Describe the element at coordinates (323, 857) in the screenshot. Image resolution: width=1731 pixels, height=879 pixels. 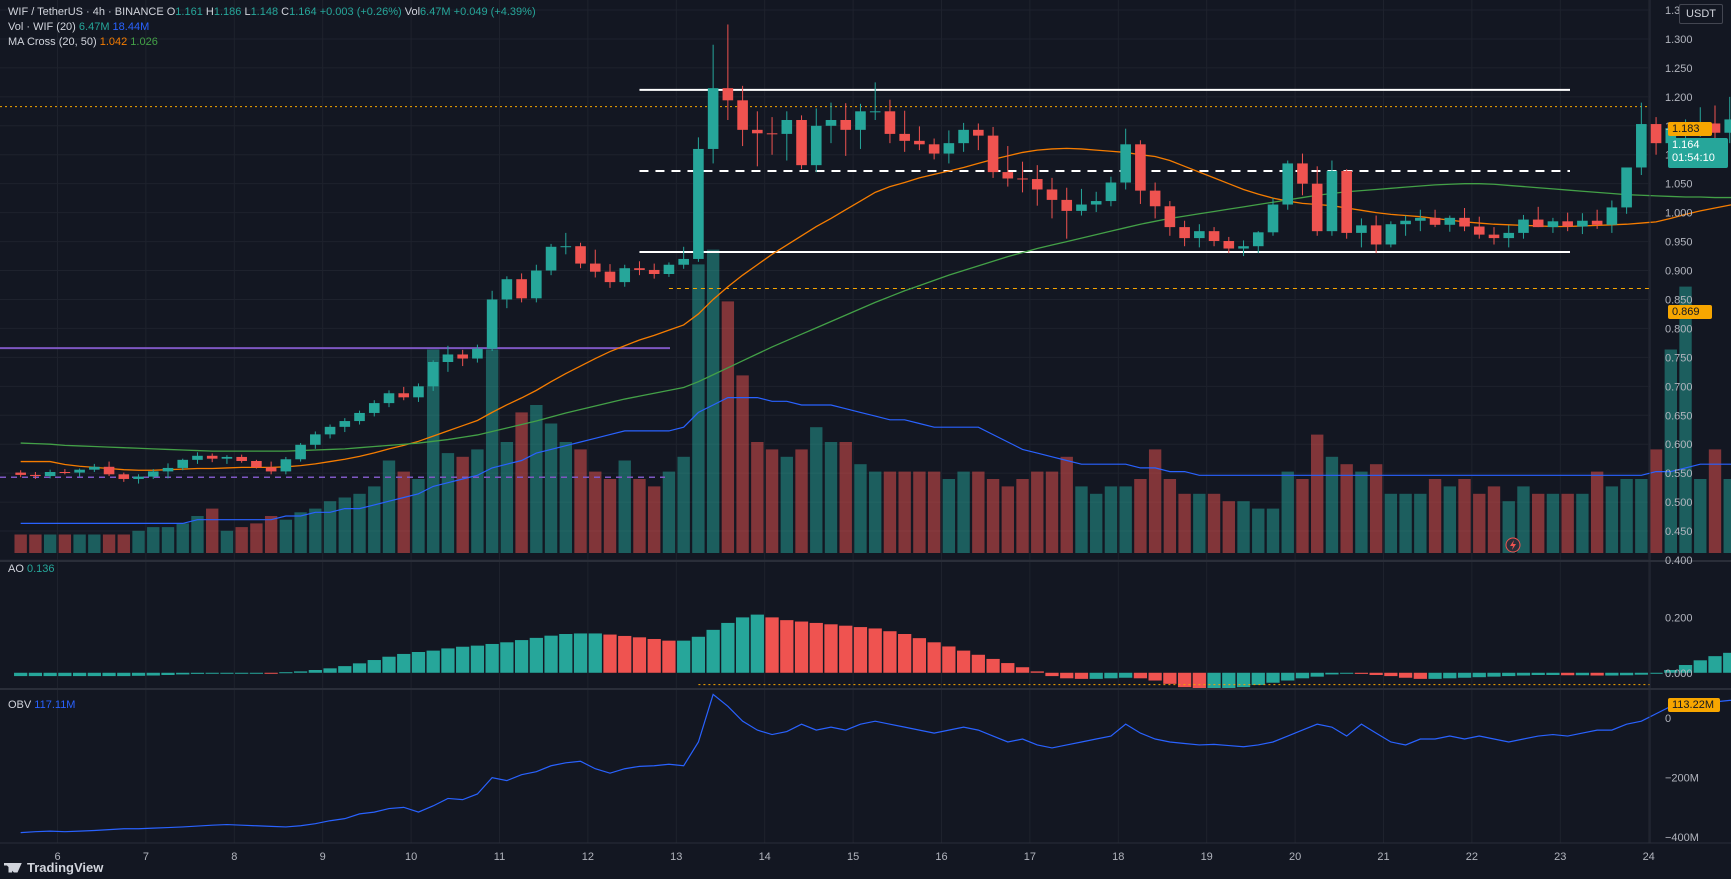
I see `time-tick-label: 9` at that location.